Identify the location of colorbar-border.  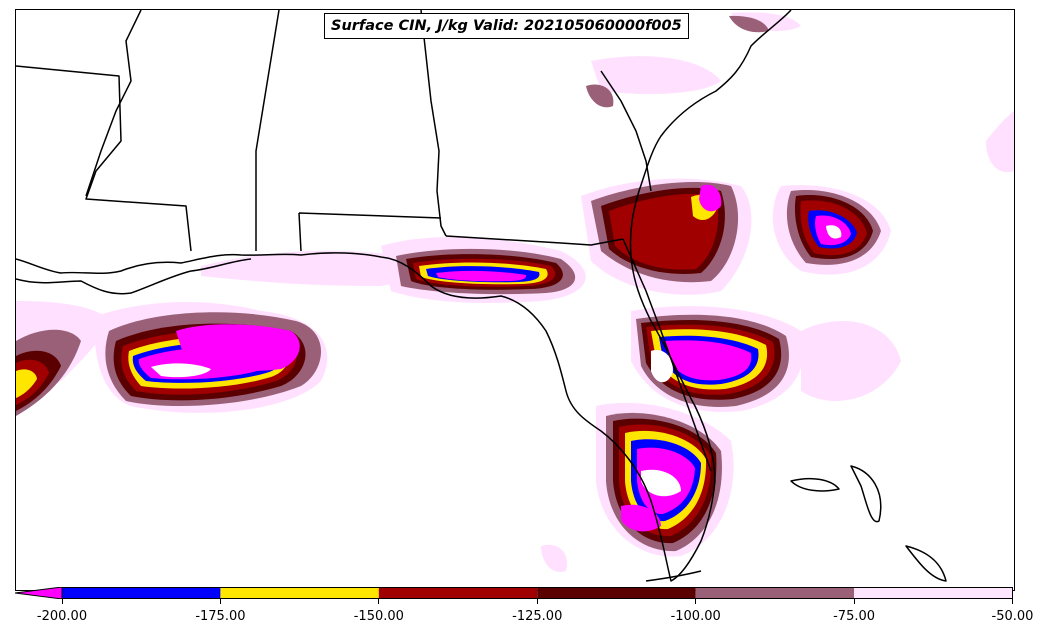
(537, 593).